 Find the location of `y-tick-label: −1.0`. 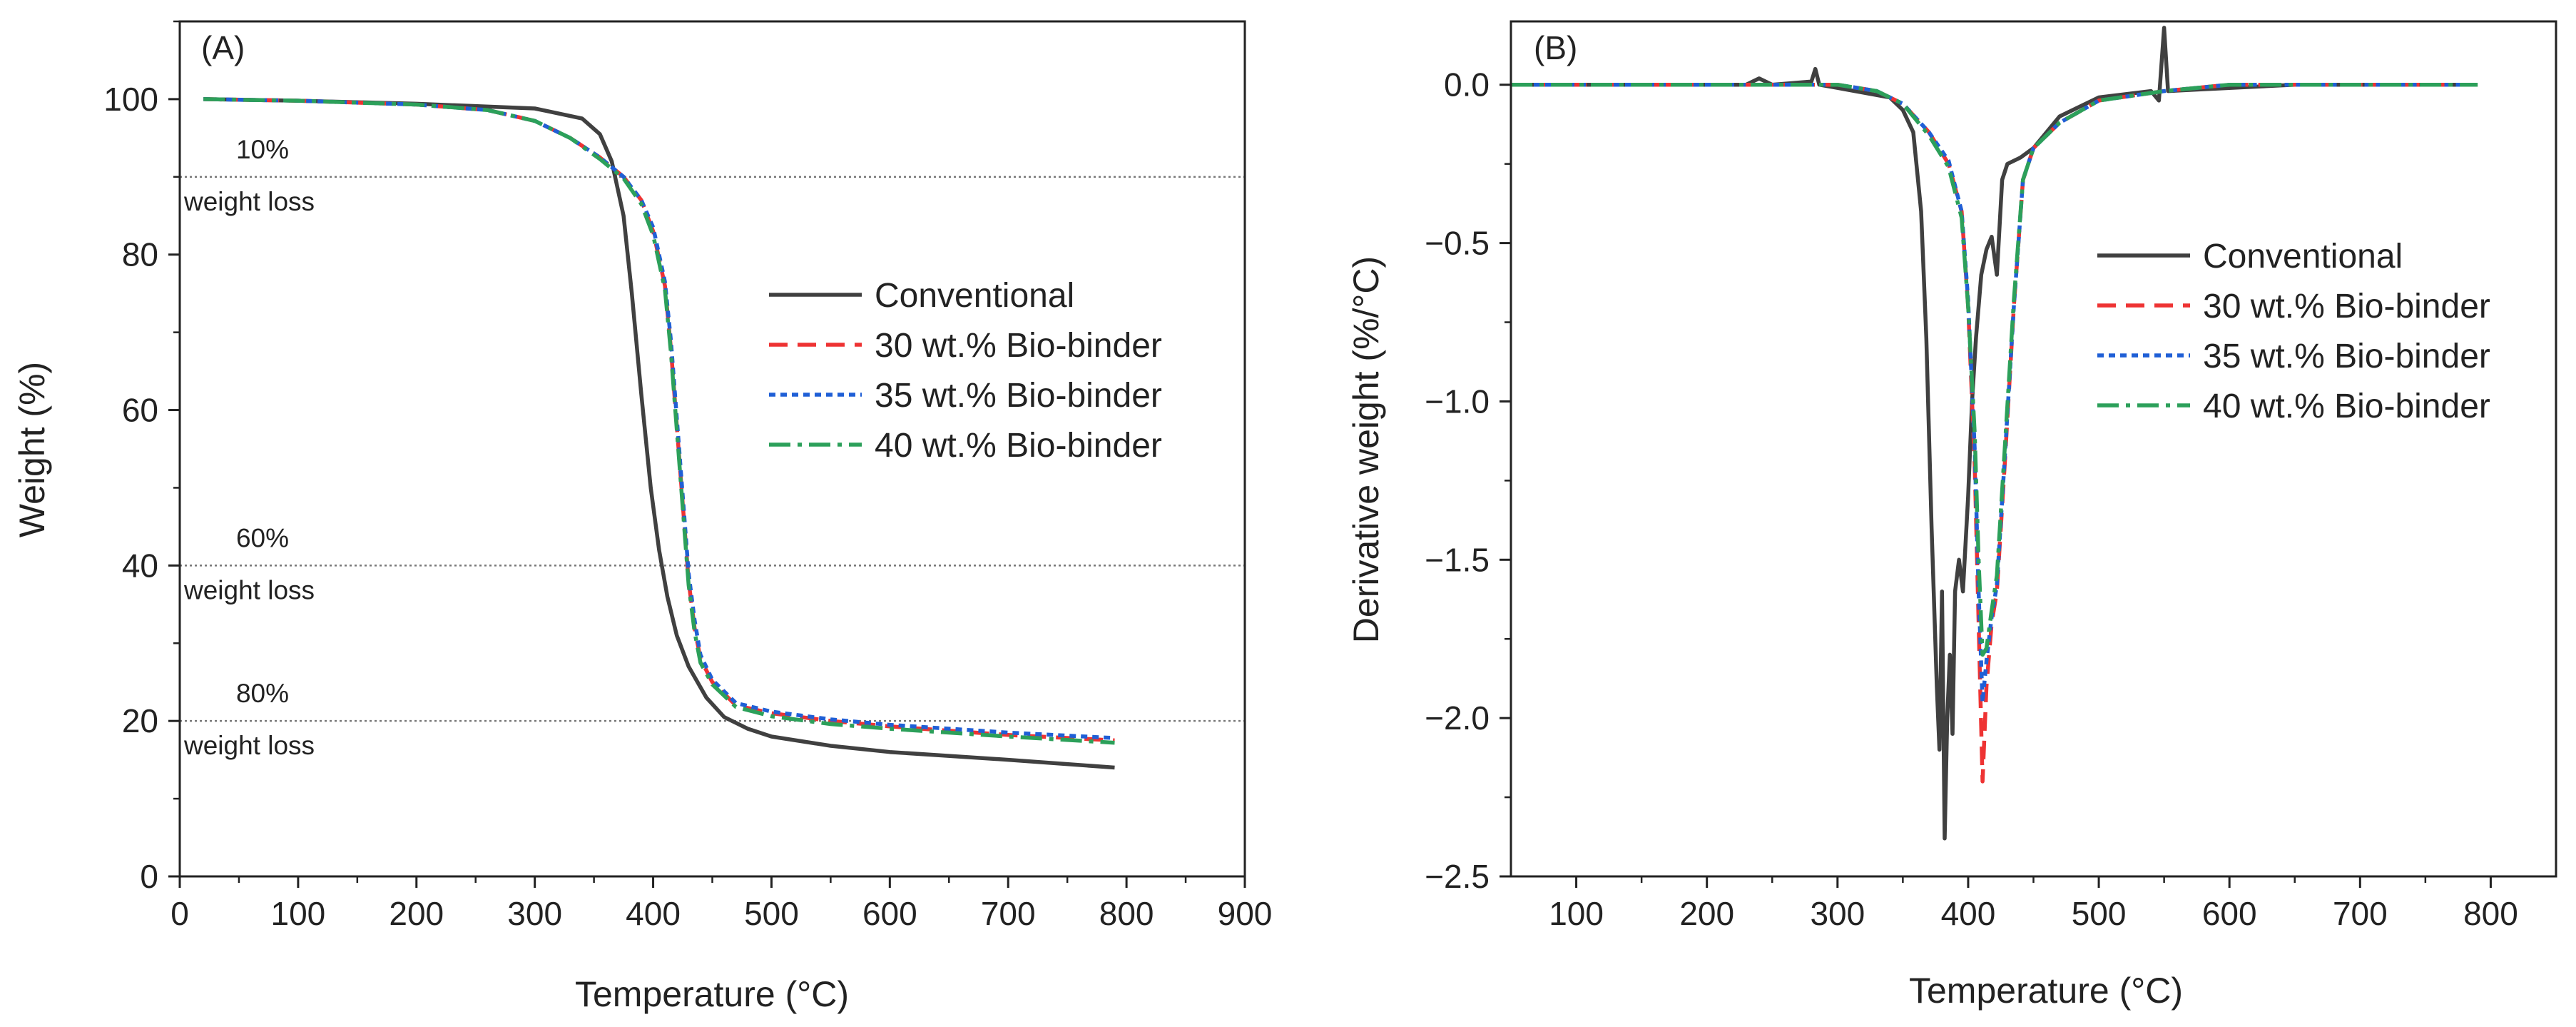

y-tick-label: −1.0 is located at coordinates (1457, 401).